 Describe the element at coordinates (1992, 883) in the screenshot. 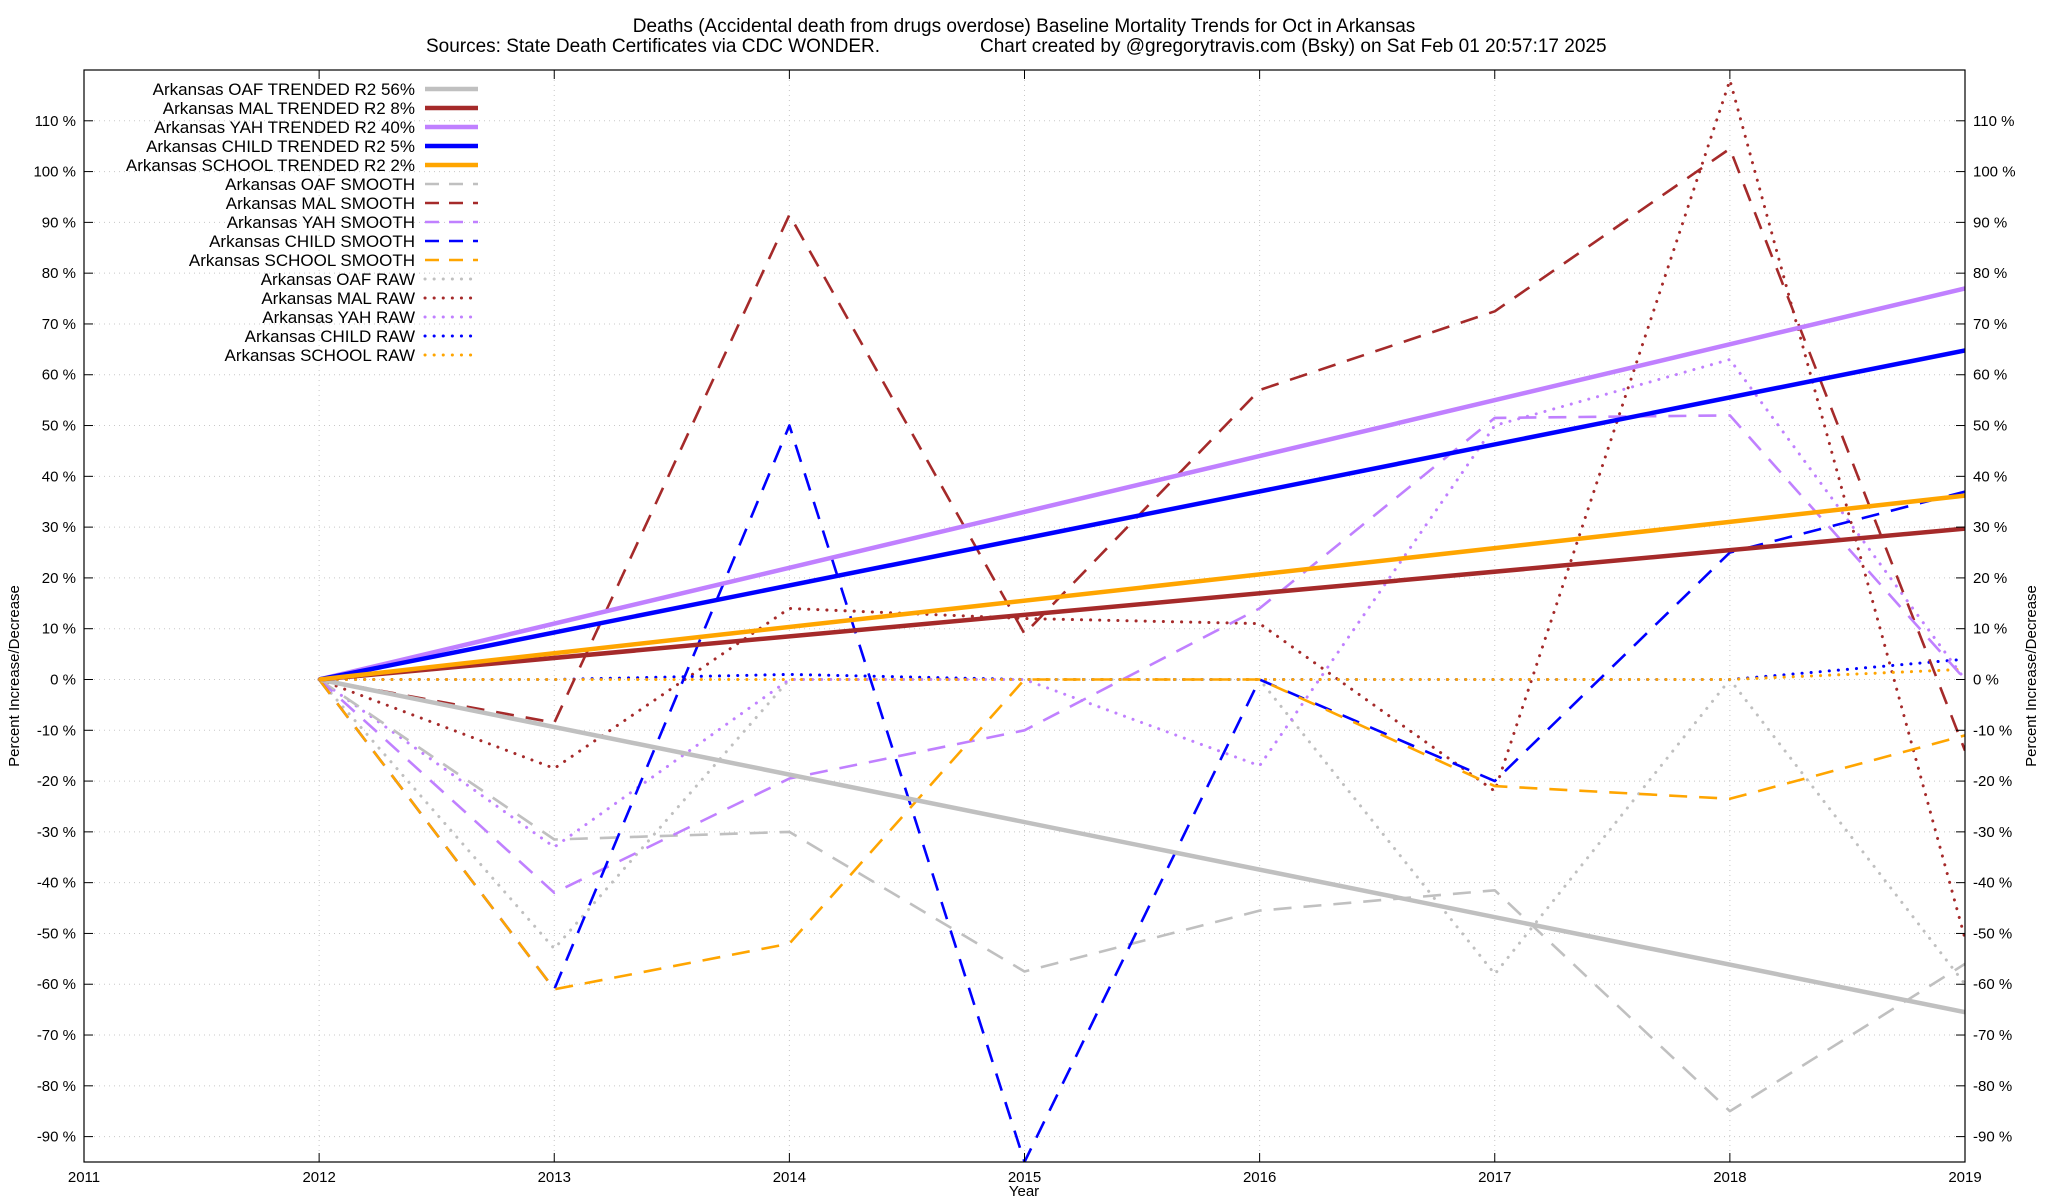

I see `y-tick-label-right: -40 %` at that location.